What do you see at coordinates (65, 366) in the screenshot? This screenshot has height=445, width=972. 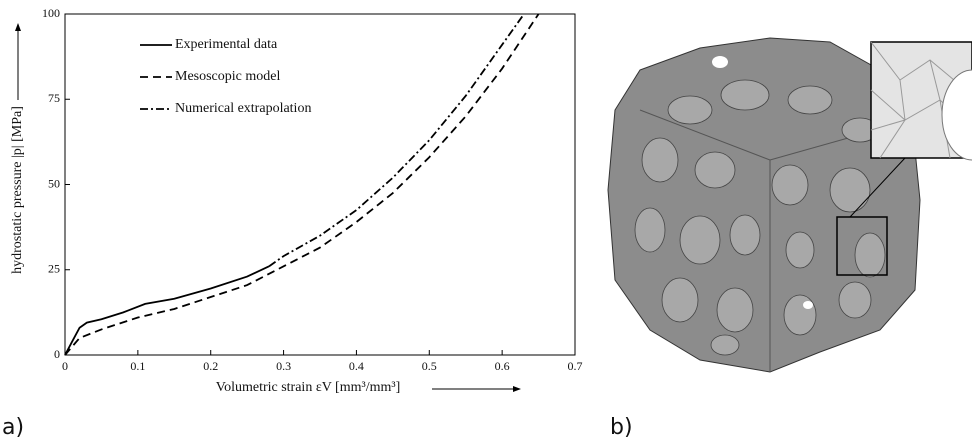 I see `x-tick-label: 0` at bounding box center [65, 366].